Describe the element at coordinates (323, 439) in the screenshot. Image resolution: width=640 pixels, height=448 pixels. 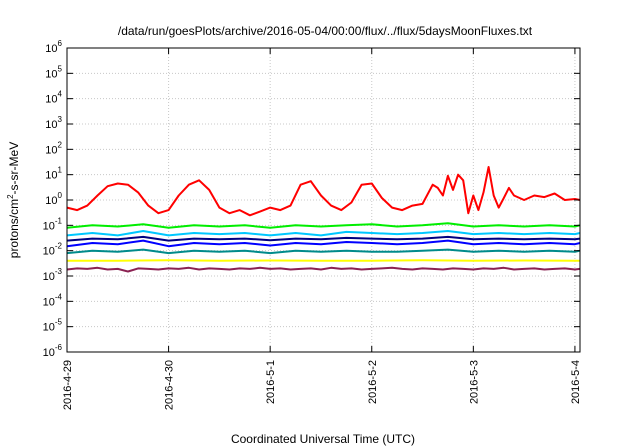
I see `x-axis-label: Coordinated Universal Time (UTC)` at that location.